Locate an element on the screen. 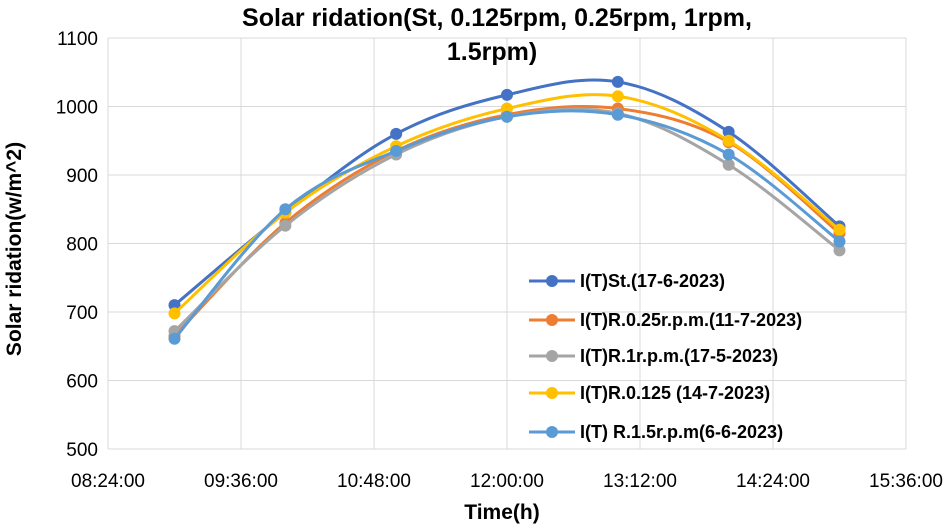 This screenshot has height=529, width=951. legend-label: I(T)R.1r.p.m.(17-5-2023) is located at coordinates (679, 356).